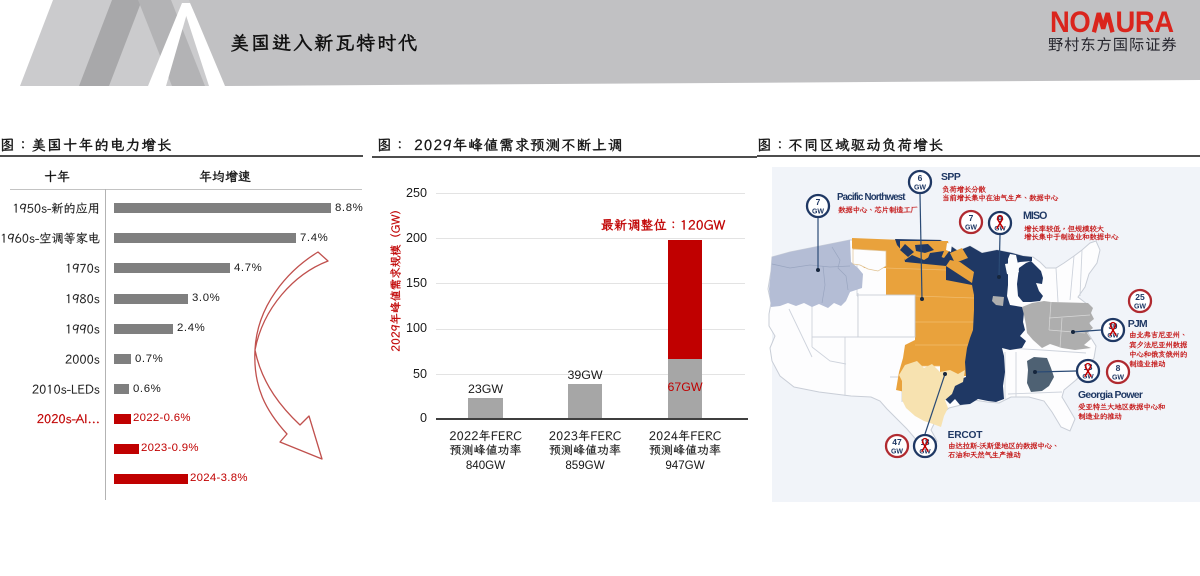 Image resolution: width=1200 pixels, height=576 pixels. What do you see at coordinates (1145, 22) in the screenshot?
I see `svg-text: URA` at bounding box center [1145, 22].